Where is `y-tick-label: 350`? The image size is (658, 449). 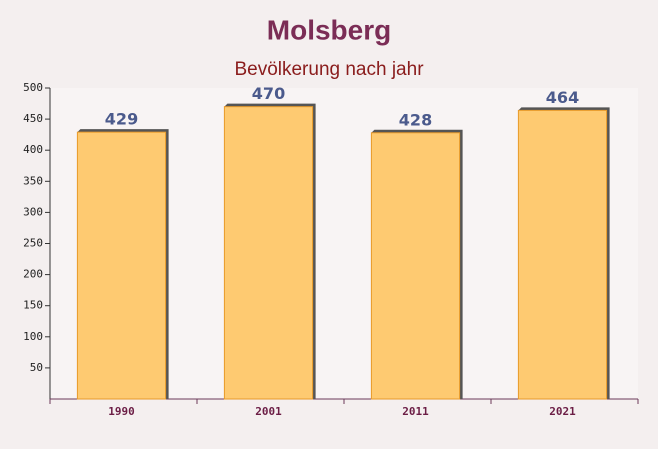 y-tick-label: 350 is located at coordinates (33, 180).